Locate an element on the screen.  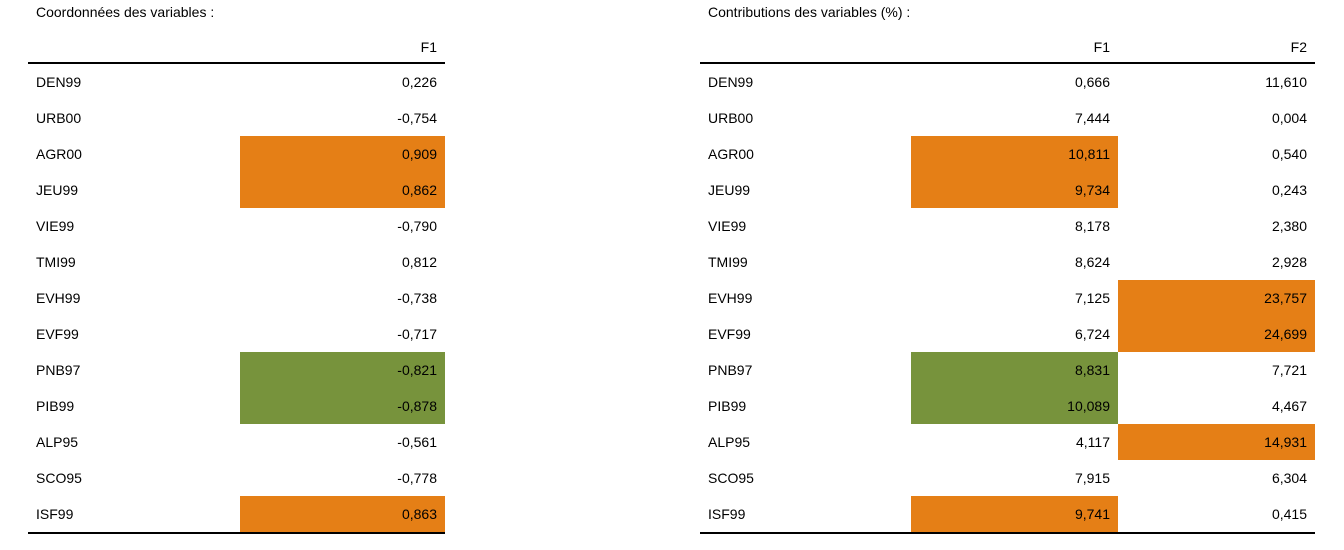
value-cell: -0,790 is located at coordinates (417, 226).